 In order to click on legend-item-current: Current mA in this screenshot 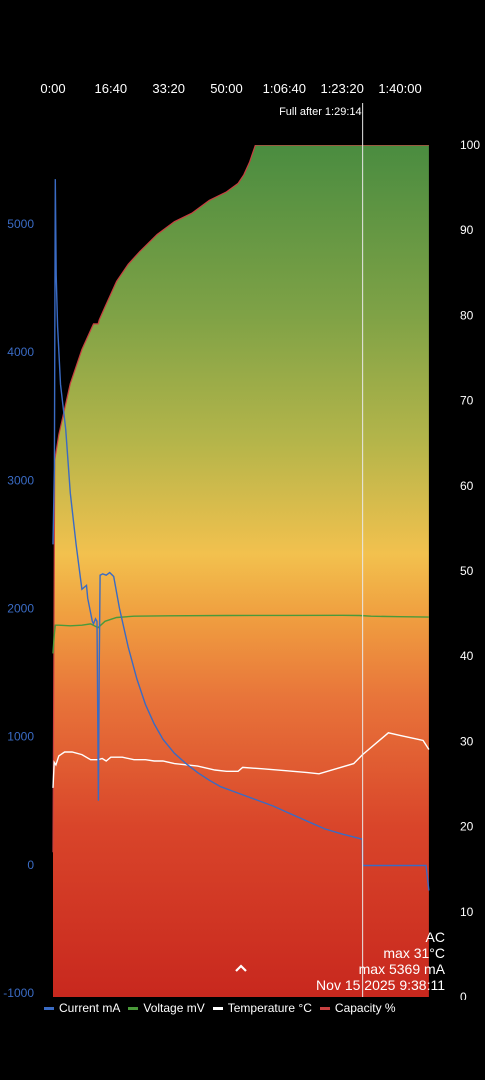, I will do `click(82, 1008)`.